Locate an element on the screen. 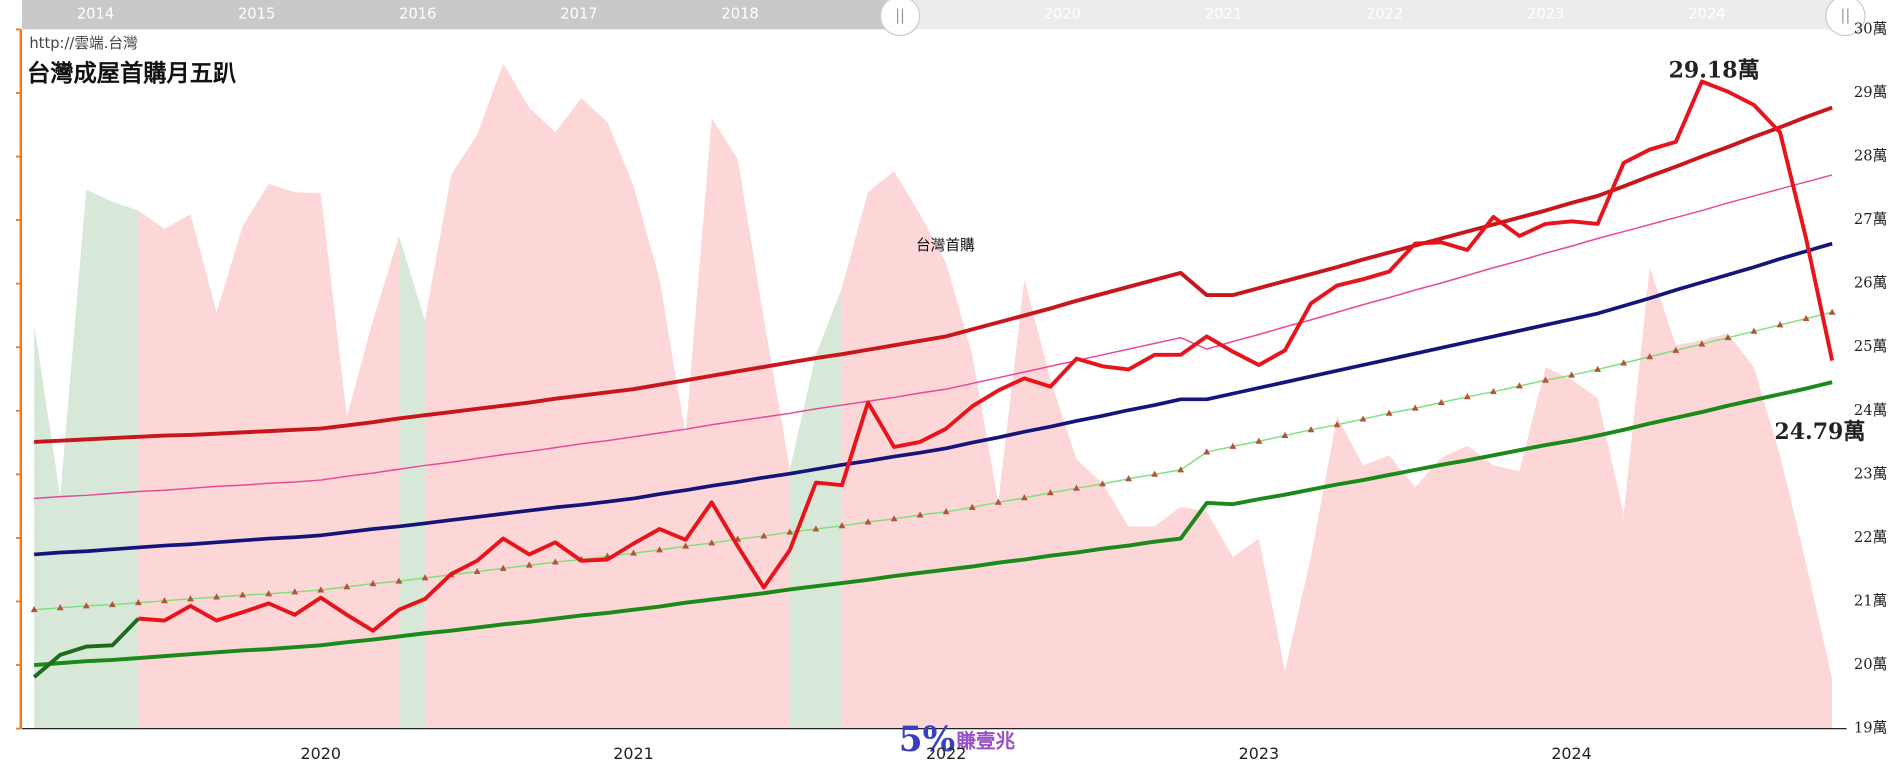 This screenshot has width=1898, height=769. navigator-label: 2022 is located at coordinates (1384, 14).